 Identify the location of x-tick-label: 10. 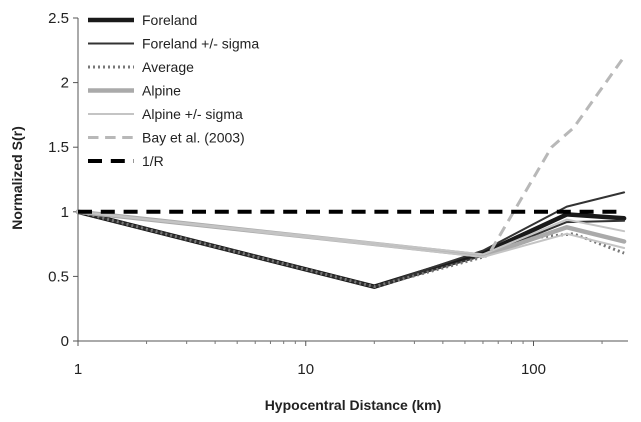
(305, 369).